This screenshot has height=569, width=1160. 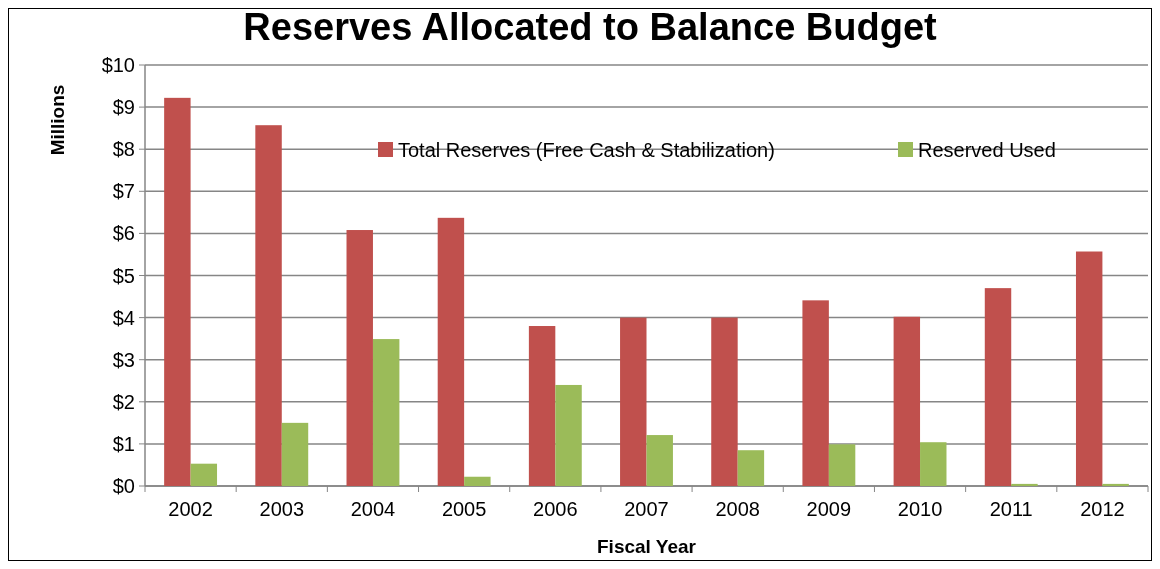 What do you see at coordinates (647, 546) in the screenshot?
I see `x-axis-title: Fiscal Year` at bounding box center [647, 546].